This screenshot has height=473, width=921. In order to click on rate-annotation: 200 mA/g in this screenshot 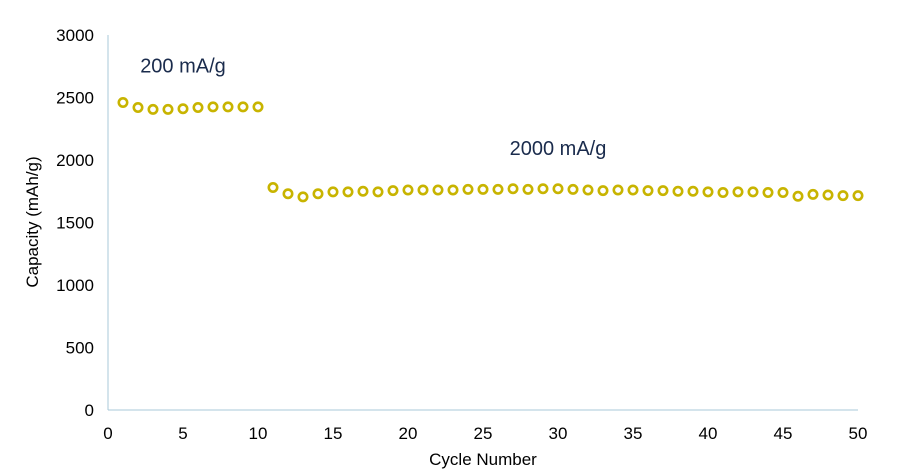, I will do `click(183, 67)`.